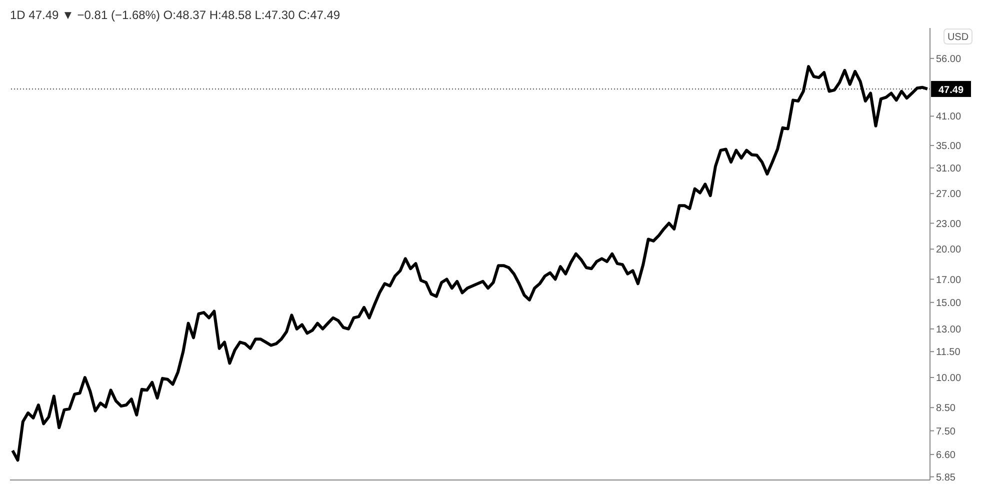 The image size is (986, 490). I want to click on y-tick-label: 17.00, so click(949, 280).